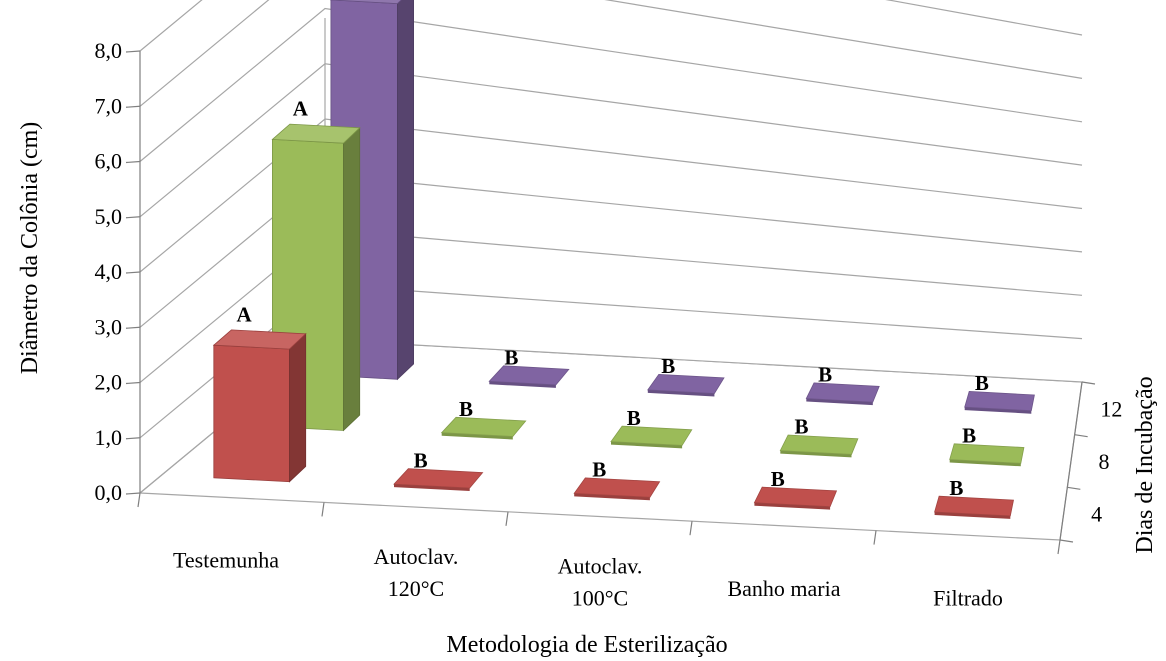 This screenshot has width=1166, height=661. I want to click on y-tick-label: 4,0, so click(109, 271).